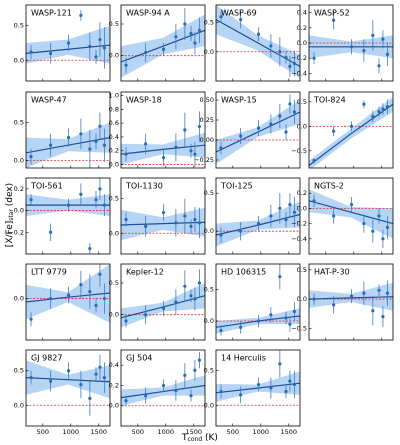  What do you see at coordinates (329, 186) in the screenshot?
I see `panel-title: NGTS-2` at bounding box center [329, 186].